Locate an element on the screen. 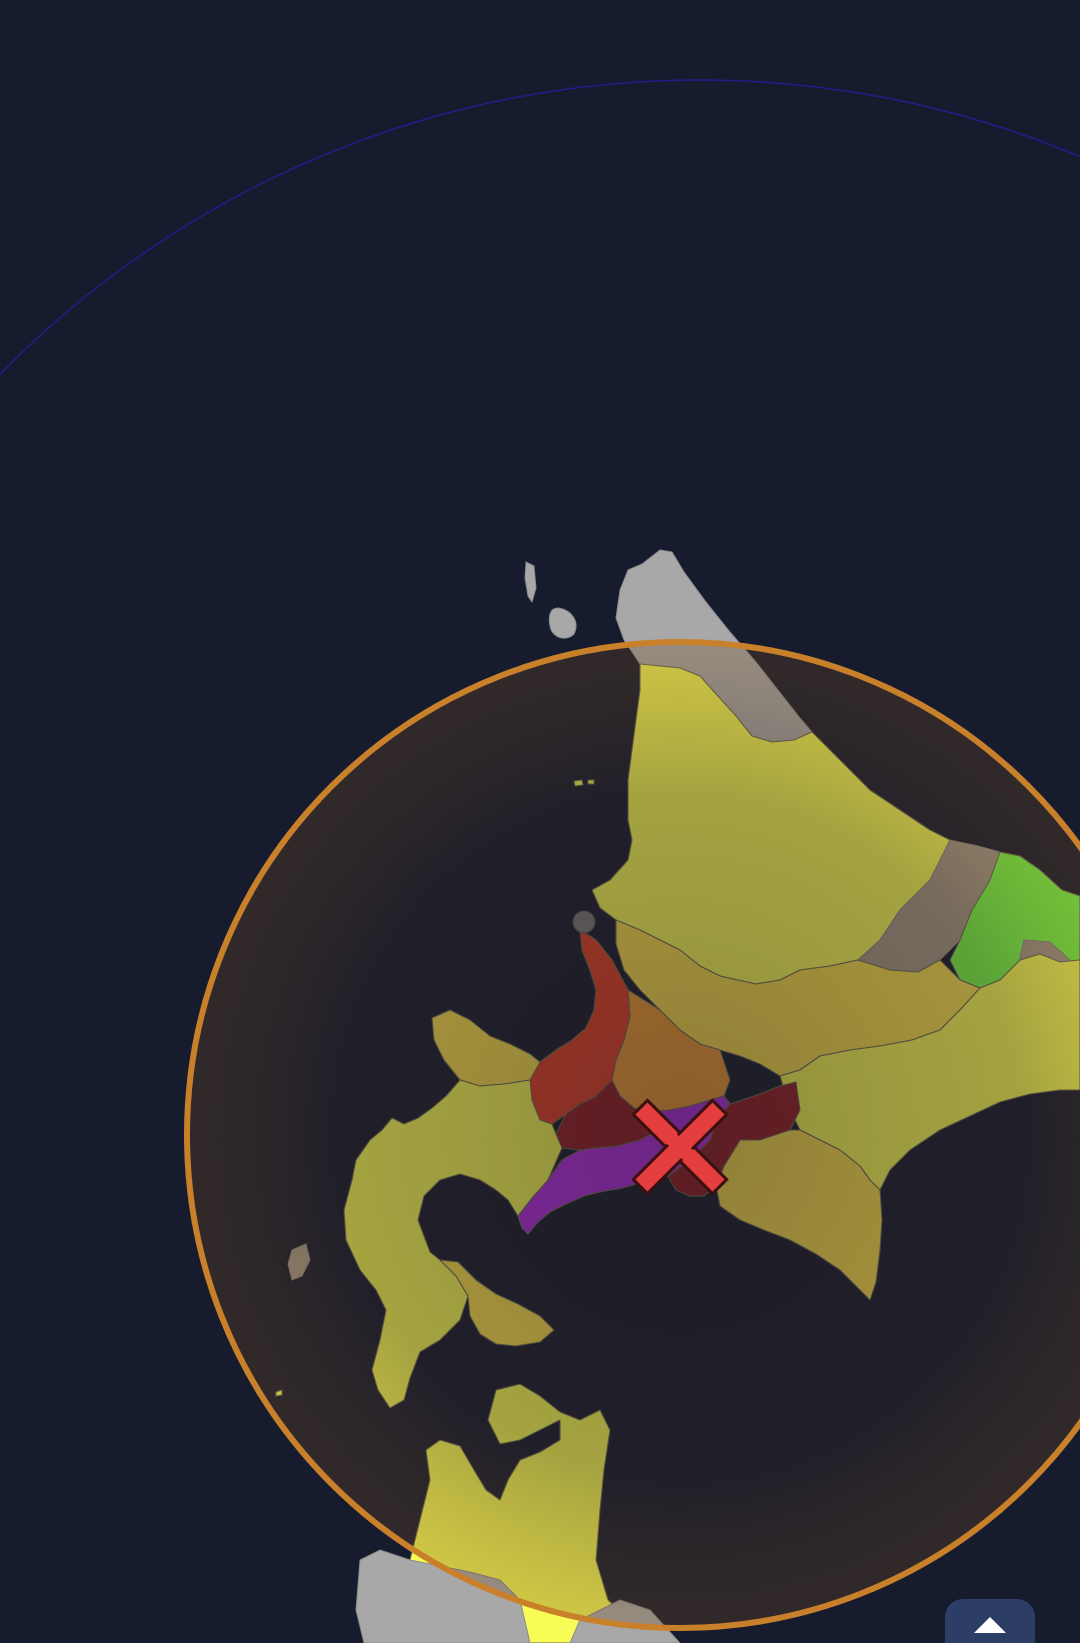 The width and height of the screenshot is (1080, 1643). epicenter-marker is located at coordinates (680, 1147).